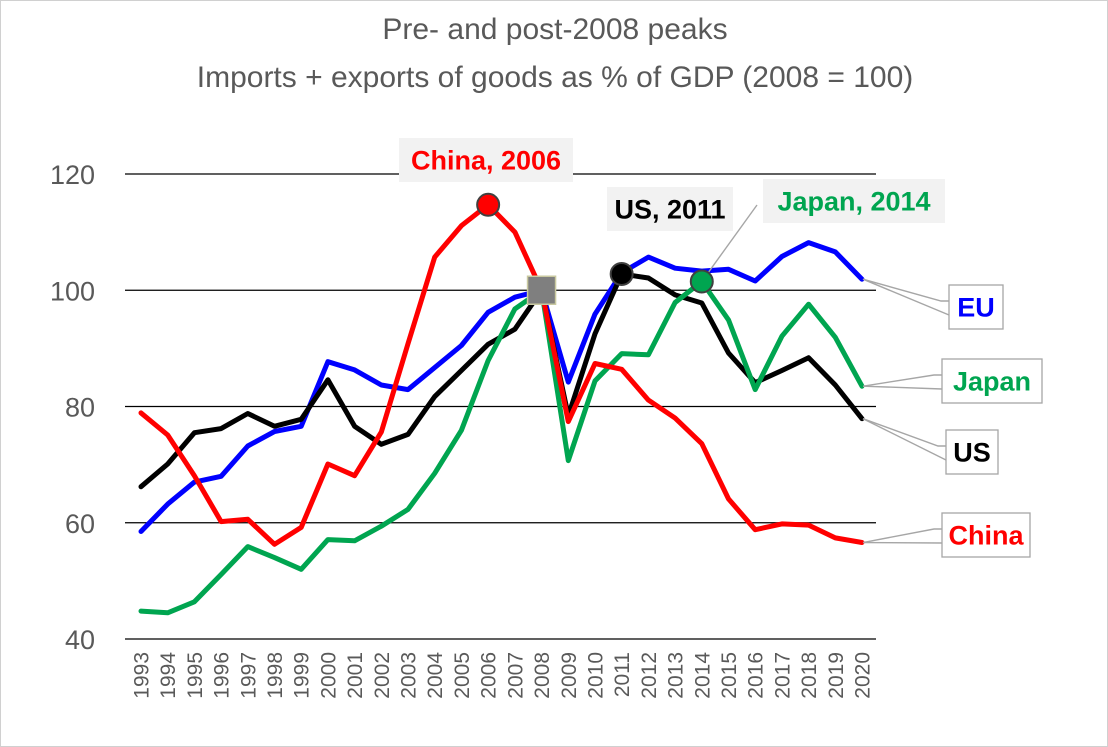 The image size is (1108, 747). I want to click on x-tick-label: 2006, so click(489, 675).